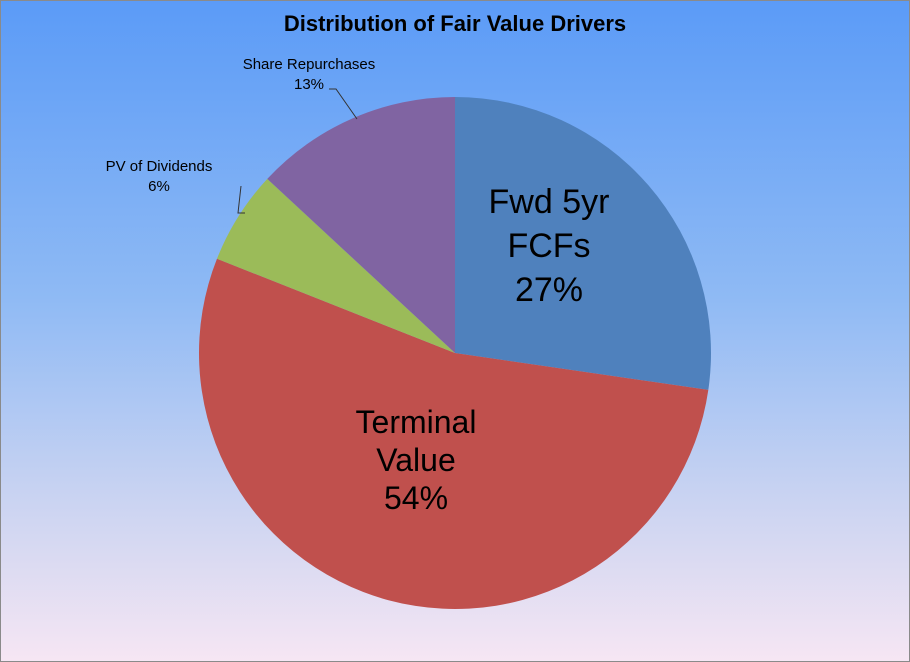 The width and height of the screenshot is (910, 662). I want to click on slice-percent-label: 27%, so click(549, 290).